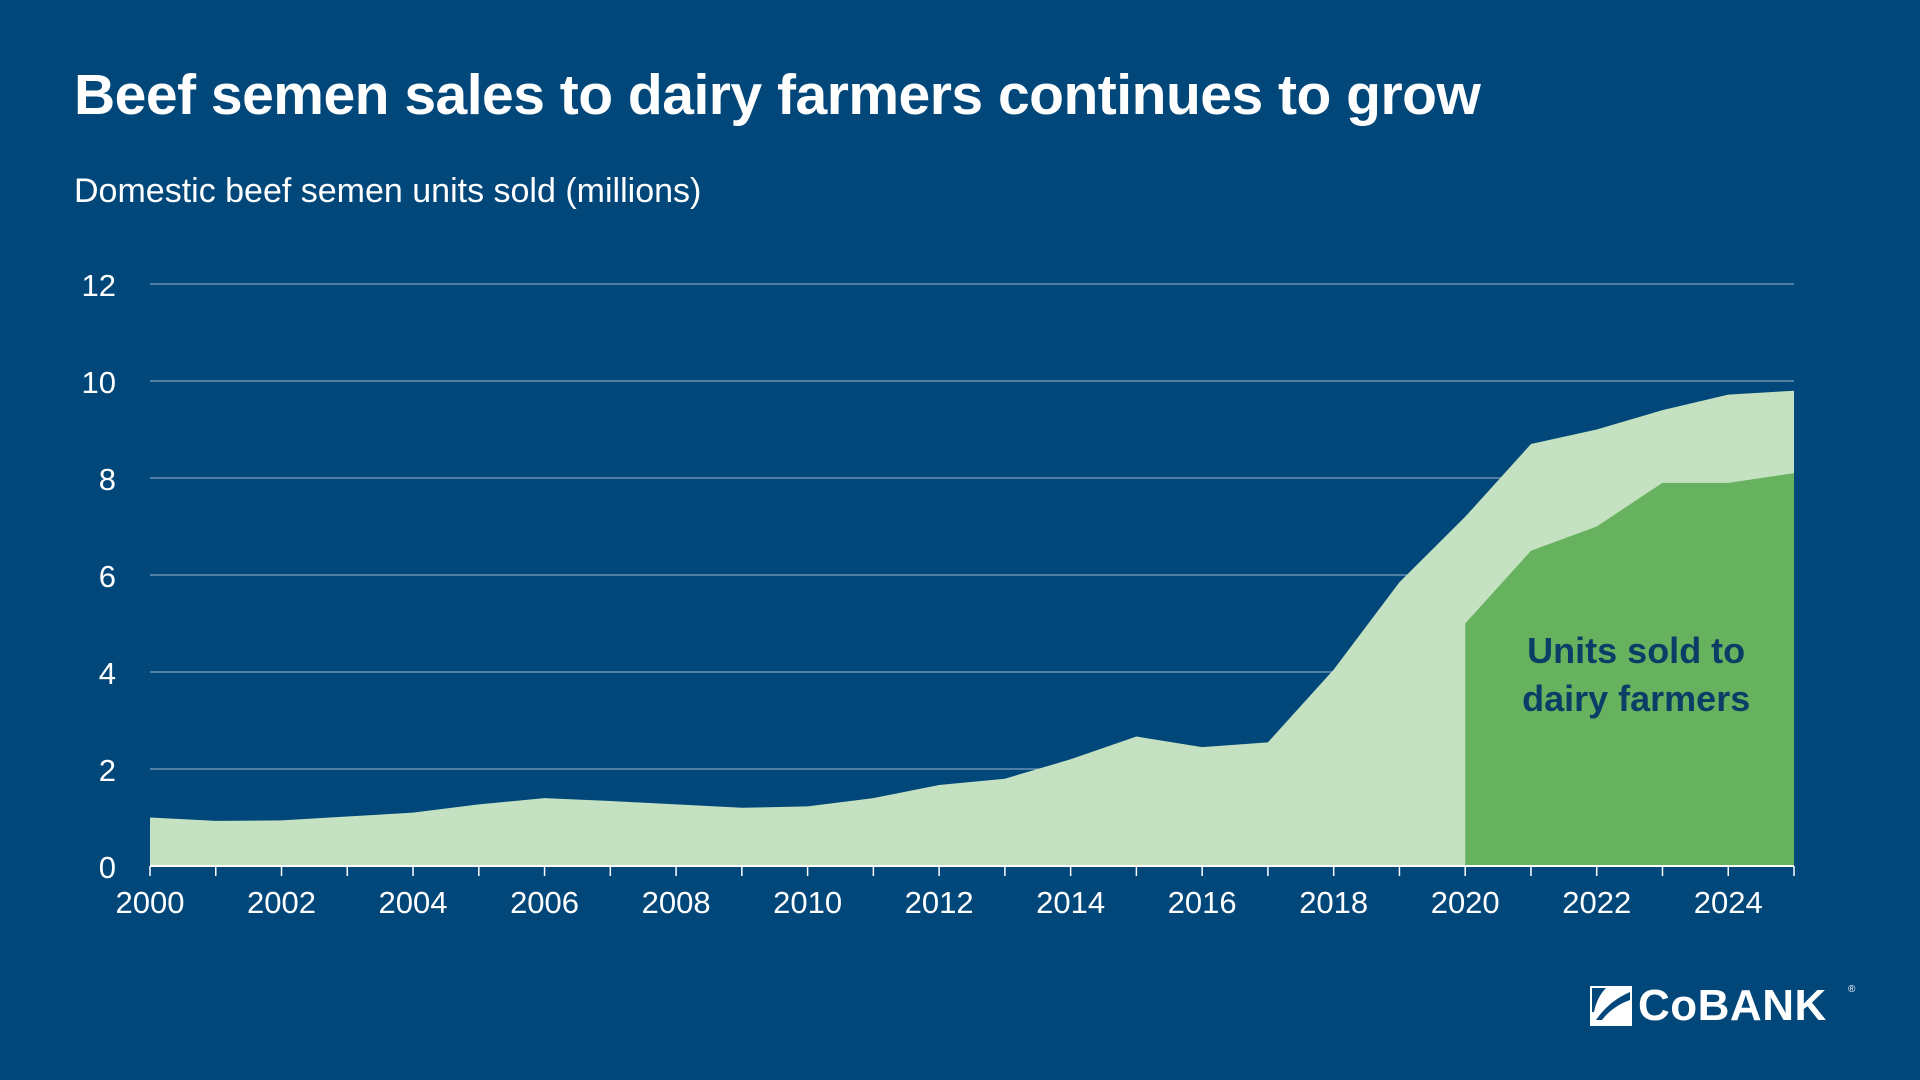 This screenshot has height=1080, width=1920. Describe the element at coordinates (1611, 1006) in the screenshot. I see `cobank-logo-mark-icon` at that location.